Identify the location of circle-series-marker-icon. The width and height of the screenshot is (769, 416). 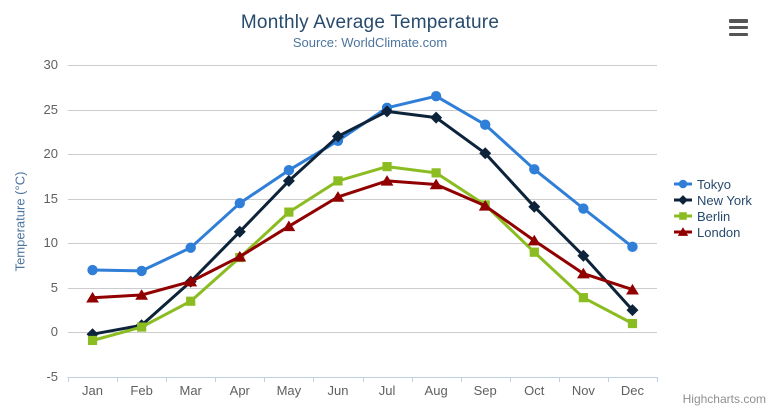
(683, 184).